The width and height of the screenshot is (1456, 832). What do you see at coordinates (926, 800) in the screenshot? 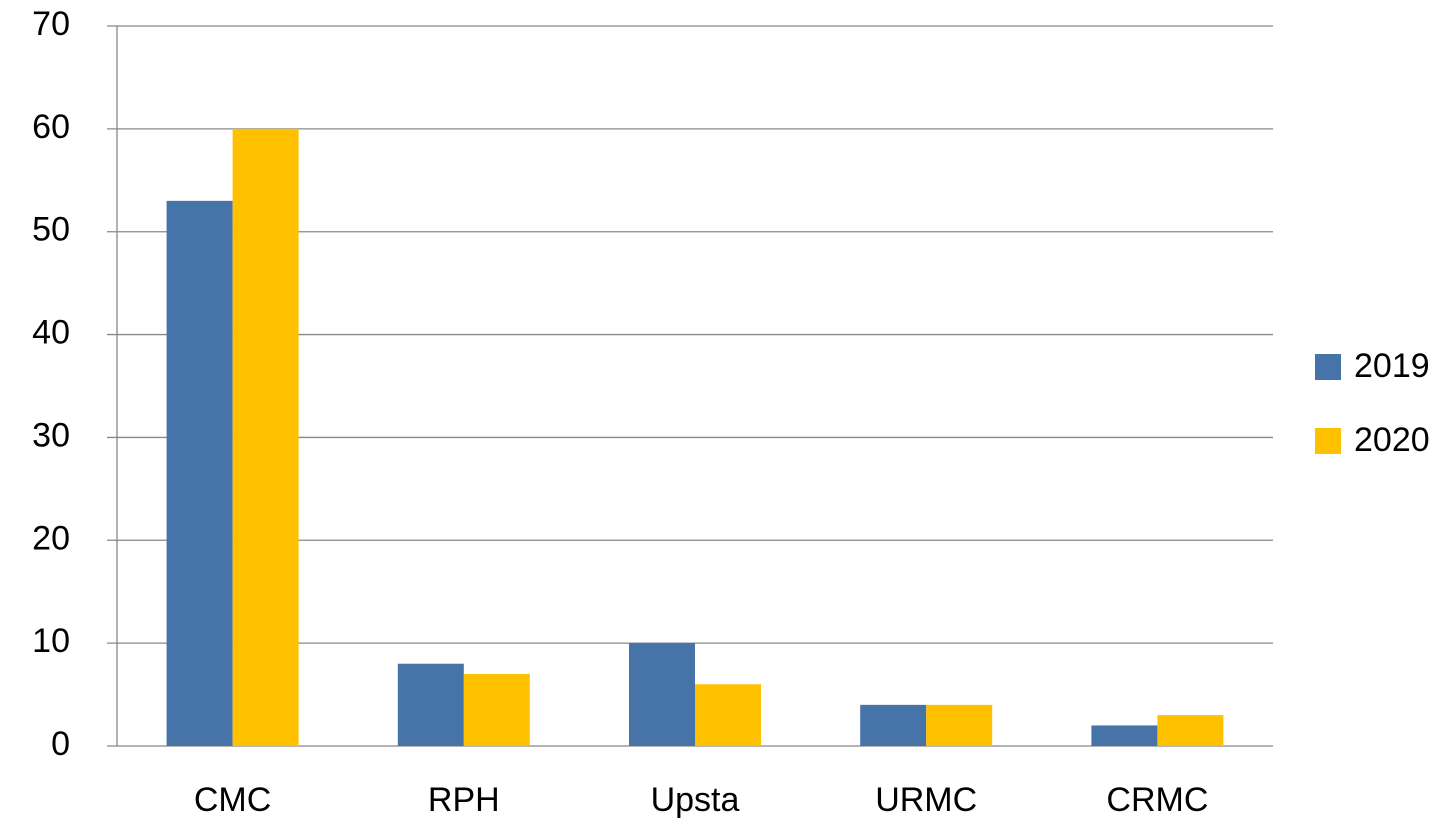
I see `x-tick-label: URMC` at bounding box center [926, 800].